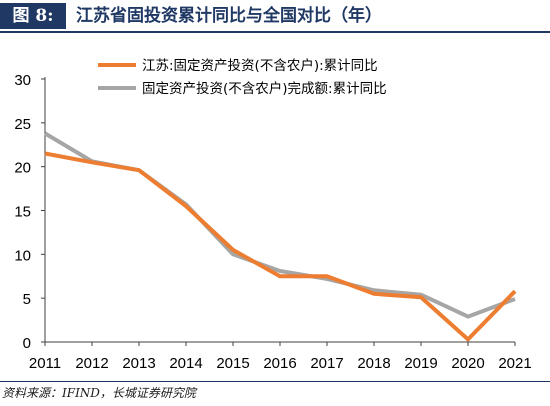  What do you see at coordinates (373, 363) in the screenshot?
I see `x-tick-label: 2018` at bounding box center [373, 363].